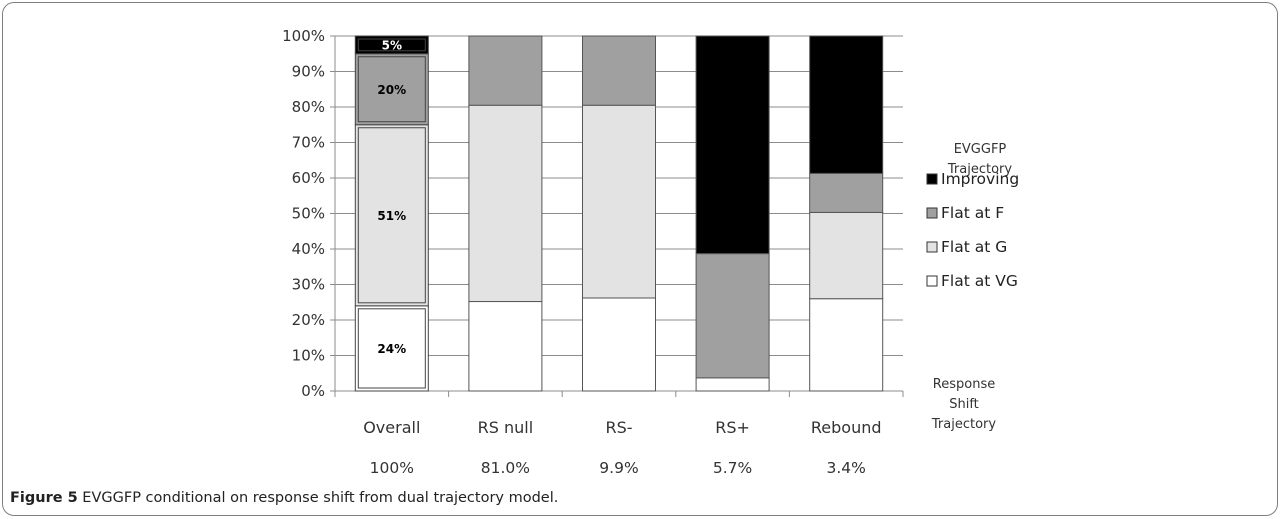 The image size is (1281, 519). Describe the element at coordinates (308, 320) in the screenshot. I see `y-tick-label: 20%` at that location.